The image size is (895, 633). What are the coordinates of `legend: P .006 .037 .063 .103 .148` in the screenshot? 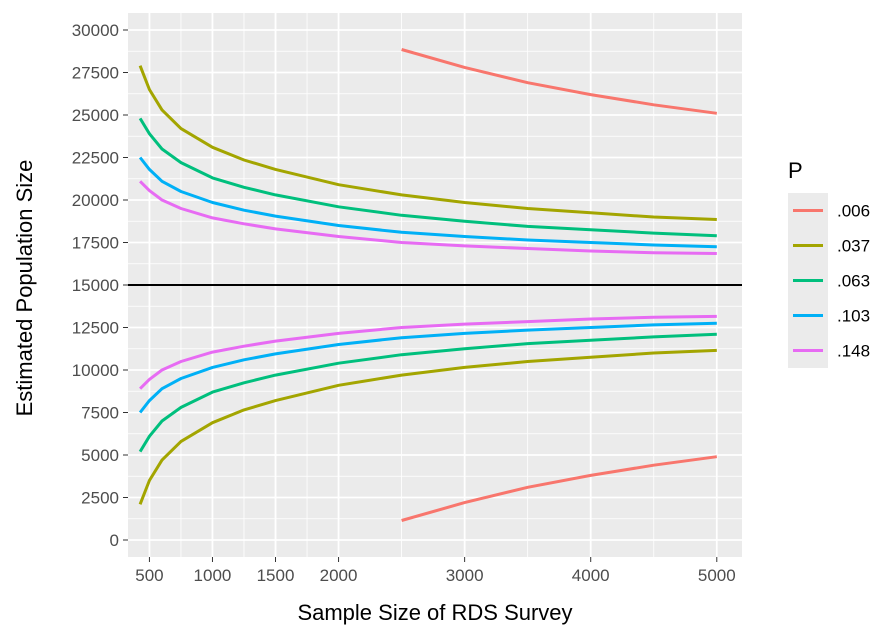 It's located at (829, 263).